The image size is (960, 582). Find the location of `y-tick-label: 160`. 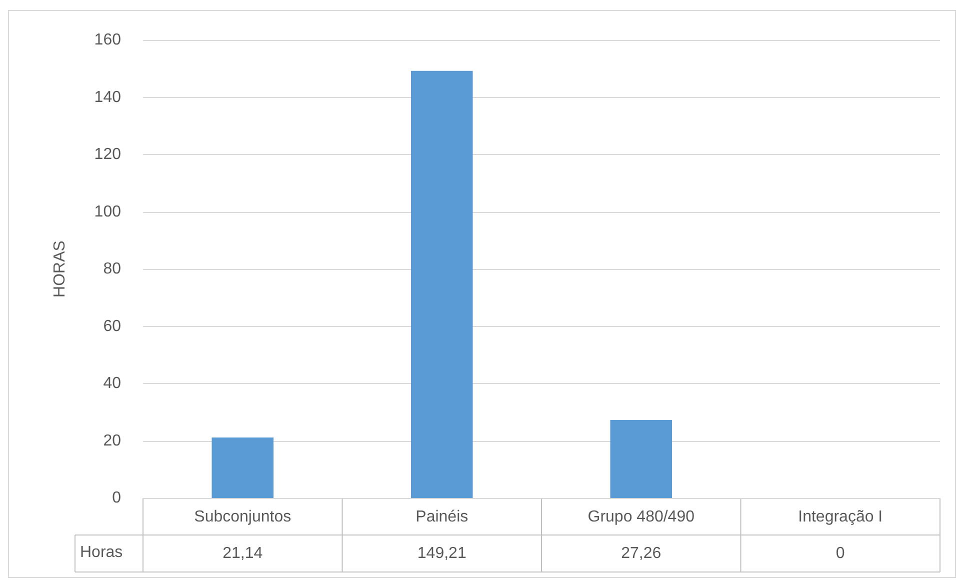

y-tick-label: 160 is located at coordinates (108, 40).